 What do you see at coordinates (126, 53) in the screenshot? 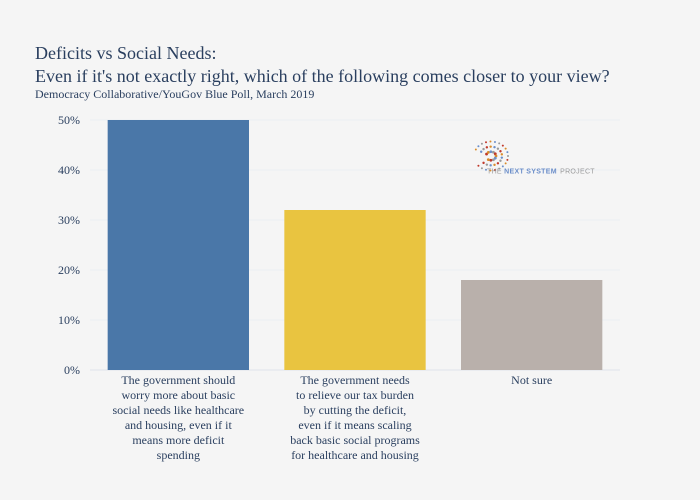
I see `chart-title-line-1: Deficits vs Social Needs:` at bounding box center [126, 53].